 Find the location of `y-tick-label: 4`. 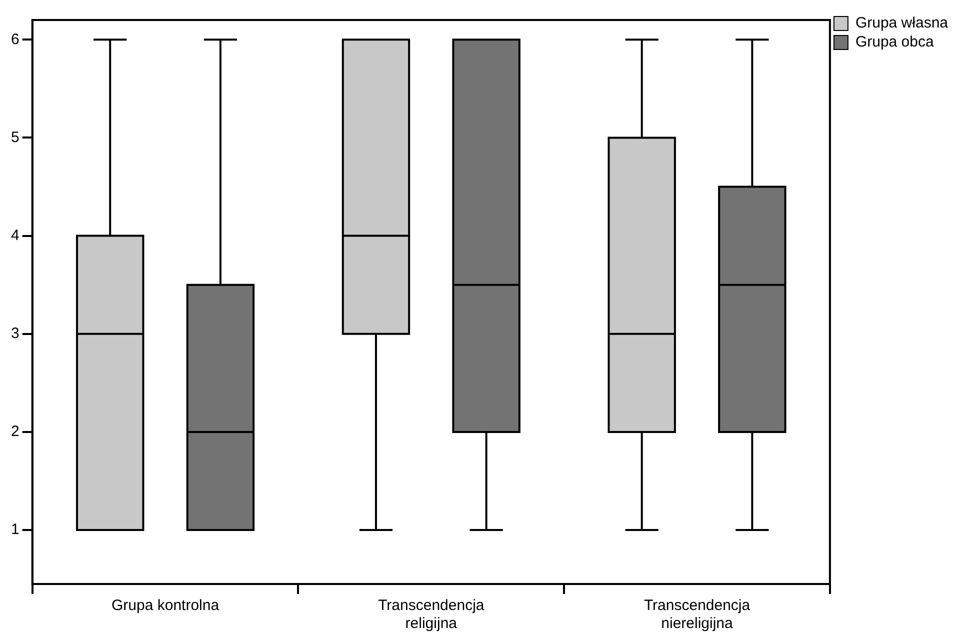

y-tick-label: 4 is located at coordinates (15, 235).